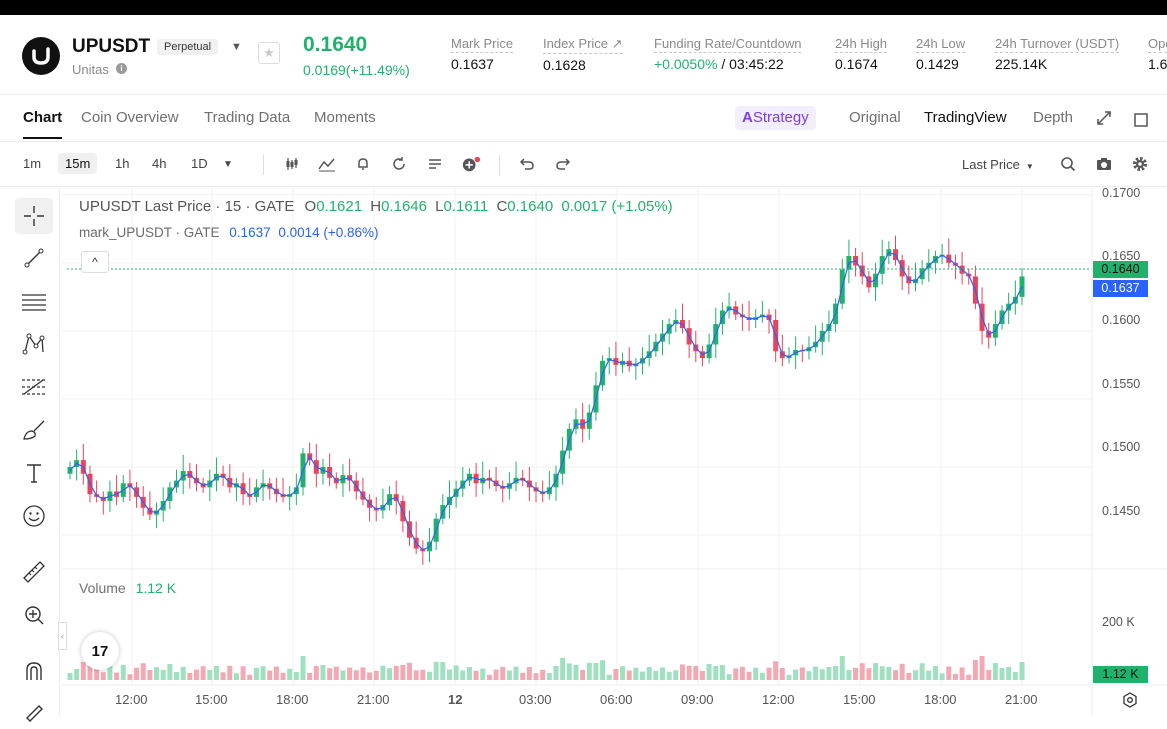 This screenshot has height=729, width=1167. I want to click on pattern-icon, so click(34, 344).